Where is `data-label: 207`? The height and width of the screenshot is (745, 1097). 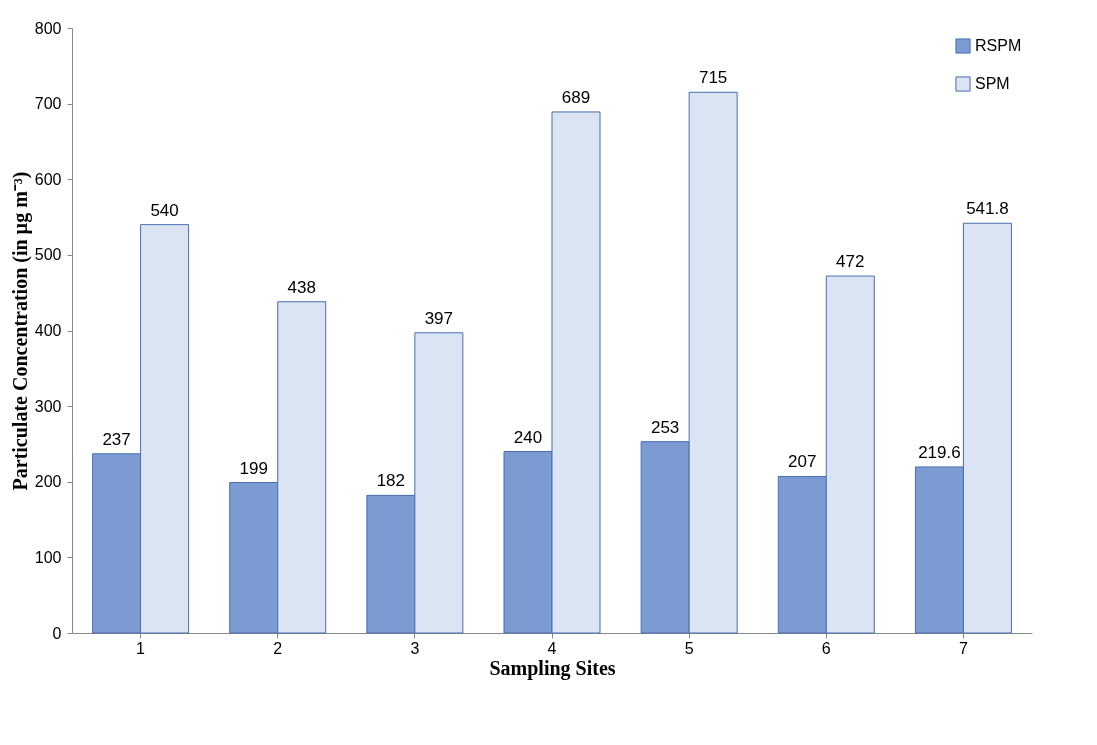
data-label: 207 is located at coordinates (802, 462).